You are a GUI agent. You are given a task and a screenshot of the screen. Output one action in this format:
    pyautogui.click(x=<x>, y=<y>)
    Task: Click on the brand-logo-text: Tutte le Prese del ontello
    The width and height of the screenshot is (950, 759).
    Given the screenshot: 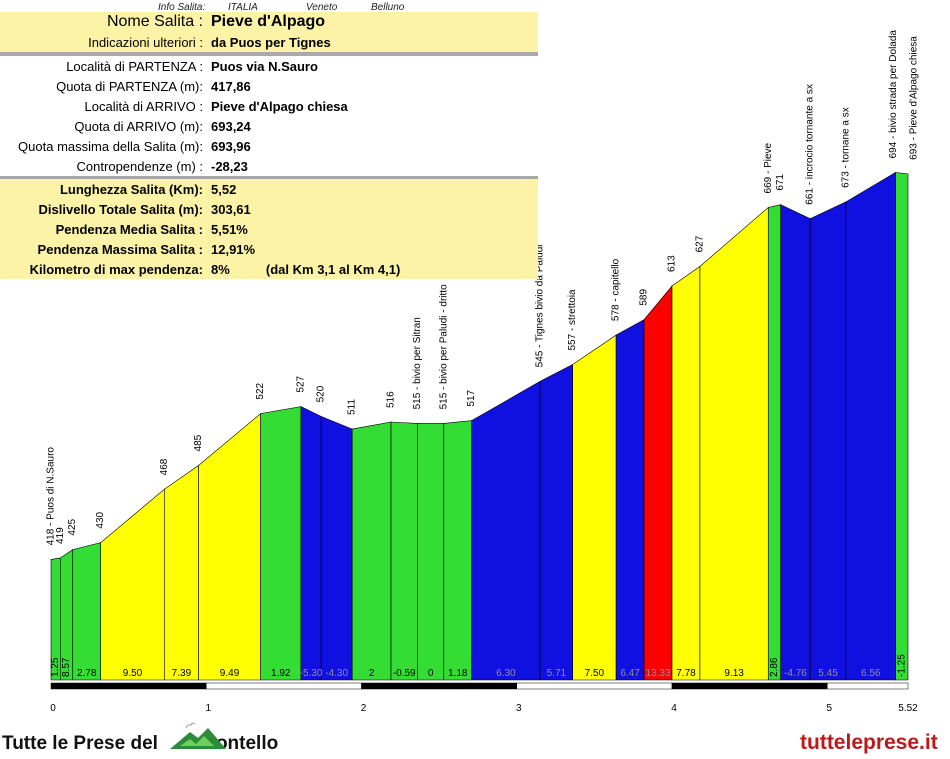 What is the action you would take?
    pyautogui.click(x=140, y=744)
    